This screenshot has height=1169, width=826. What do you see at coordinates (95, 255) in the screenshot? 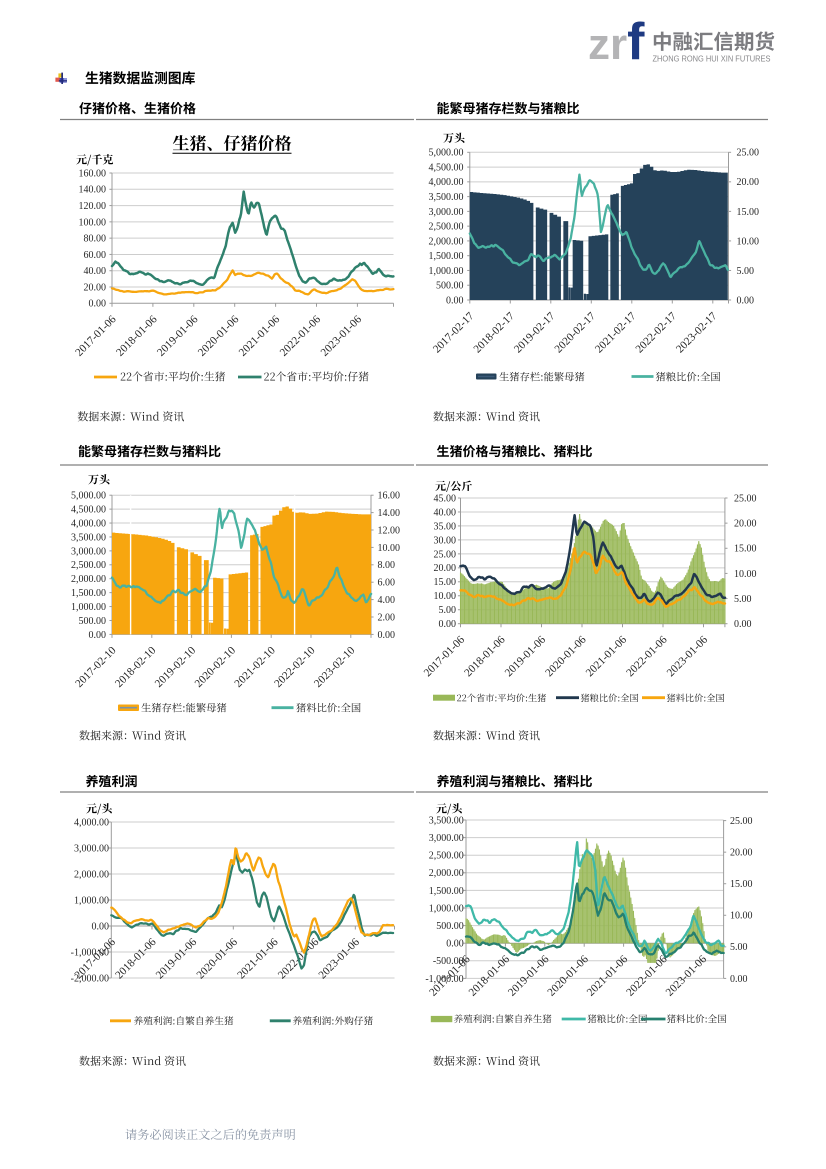
I see `svg-text: 60.00` at bounding box center [95, 255].